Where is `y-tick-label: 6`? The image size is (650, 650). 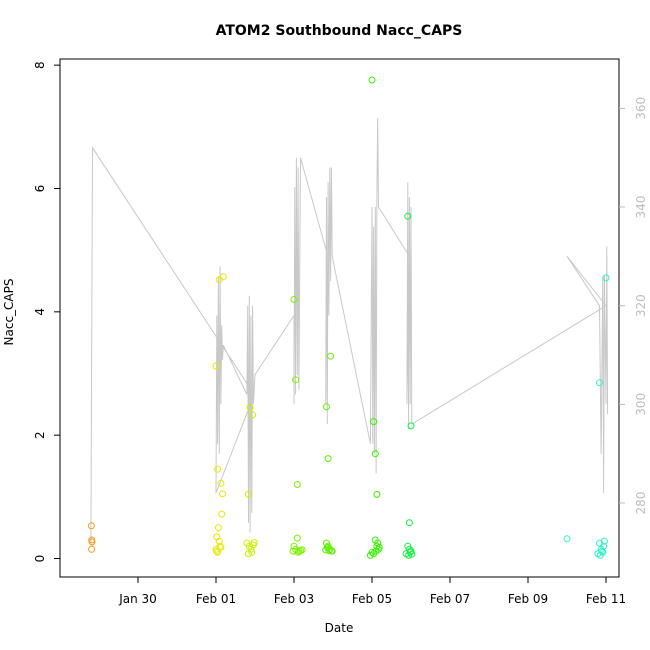
y-tick-label: 6 is located at coordinates (40, 189).